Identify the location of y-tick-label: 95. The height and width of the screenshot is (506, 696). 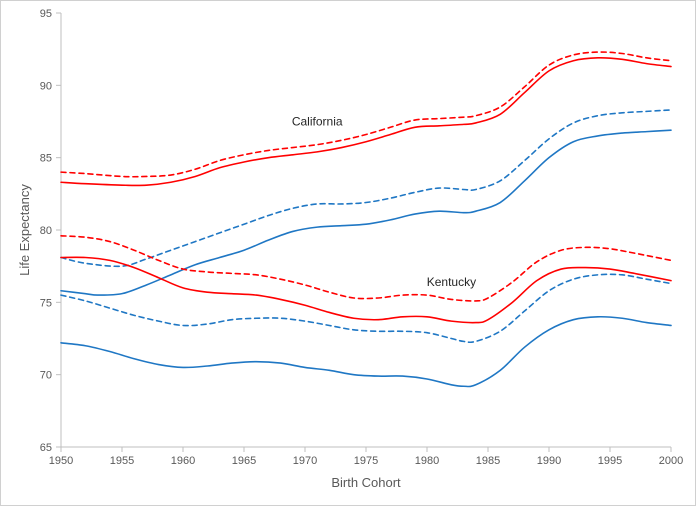
(46, 14).